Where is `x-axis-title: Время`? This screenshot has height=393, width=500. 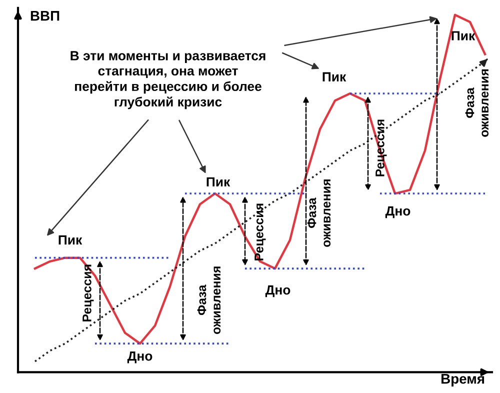 x-axis-title: Время is located at coordinates (463, 380).